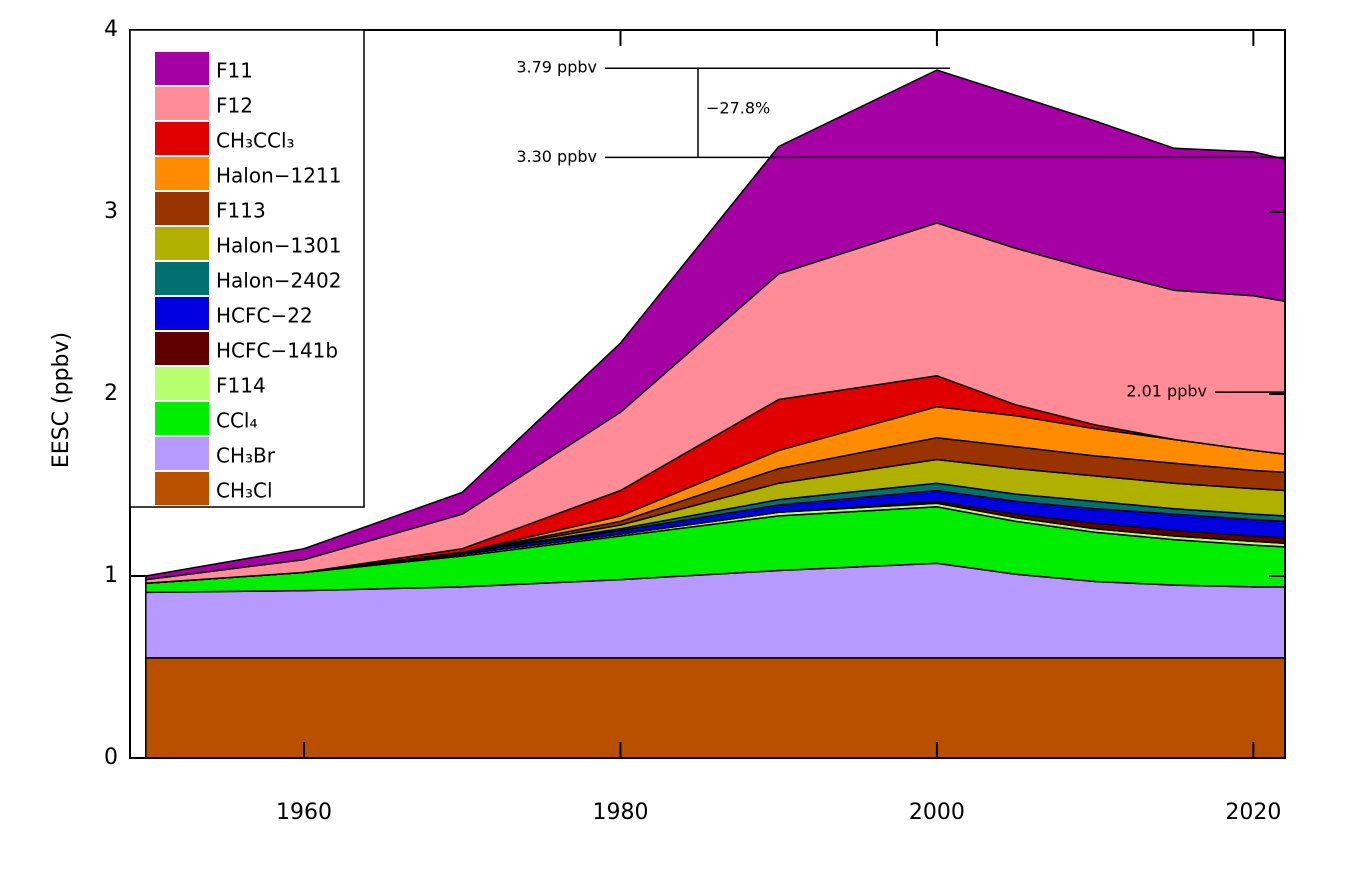 This screenshot has width=1345, height=875. Describe the element at coordinates (277, 351) in the screenshot. I see `legend-label: HCFC−141b` at that location.